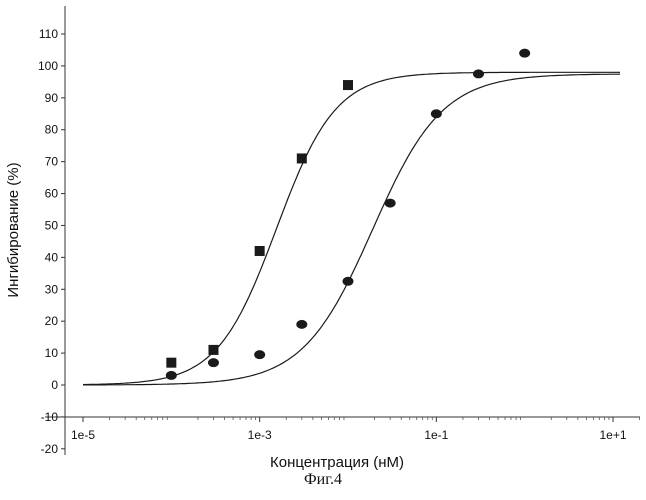 The width and height of the screenshot is (646, 500). Describe the element at coordinates (54, 385) in the screenshot. I see `y-tick-label: 0` at that location.